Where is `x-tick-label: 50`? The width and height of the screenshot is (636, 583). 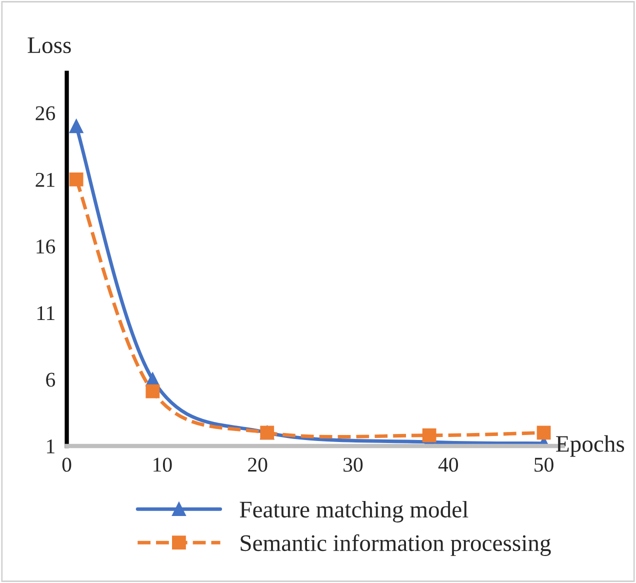
x-tick-label: 50 is located at coordinates (544, 465).